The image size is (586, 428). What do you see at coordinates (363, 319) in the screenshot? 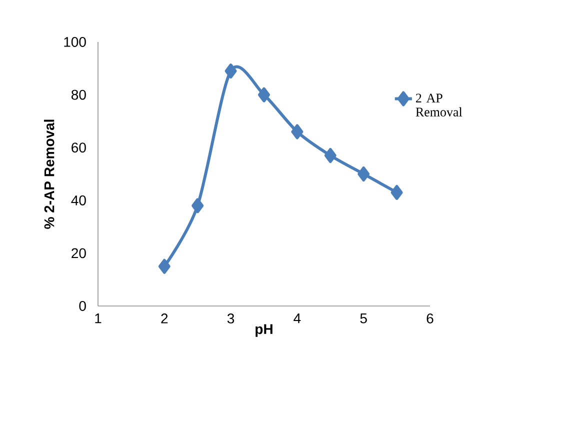
I see `x-tick-label: 5` at bounding box center [363, 319].